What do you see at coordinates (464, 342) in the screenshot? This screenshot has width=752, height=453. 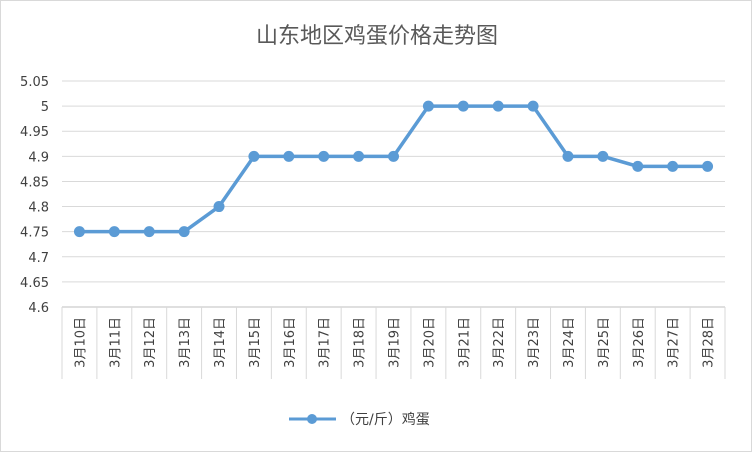 I see `x-tick-label: 3月21日` at bounding box center [464, 342].